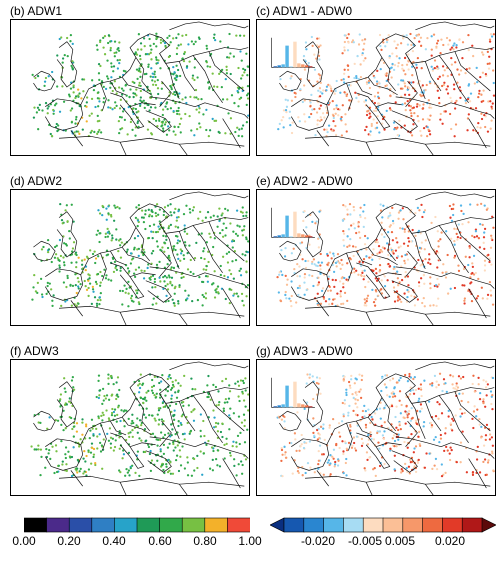  Describe the element at coordinates (488, 525) in the screenshot. I see `colorbar-arrow-high` at that location.